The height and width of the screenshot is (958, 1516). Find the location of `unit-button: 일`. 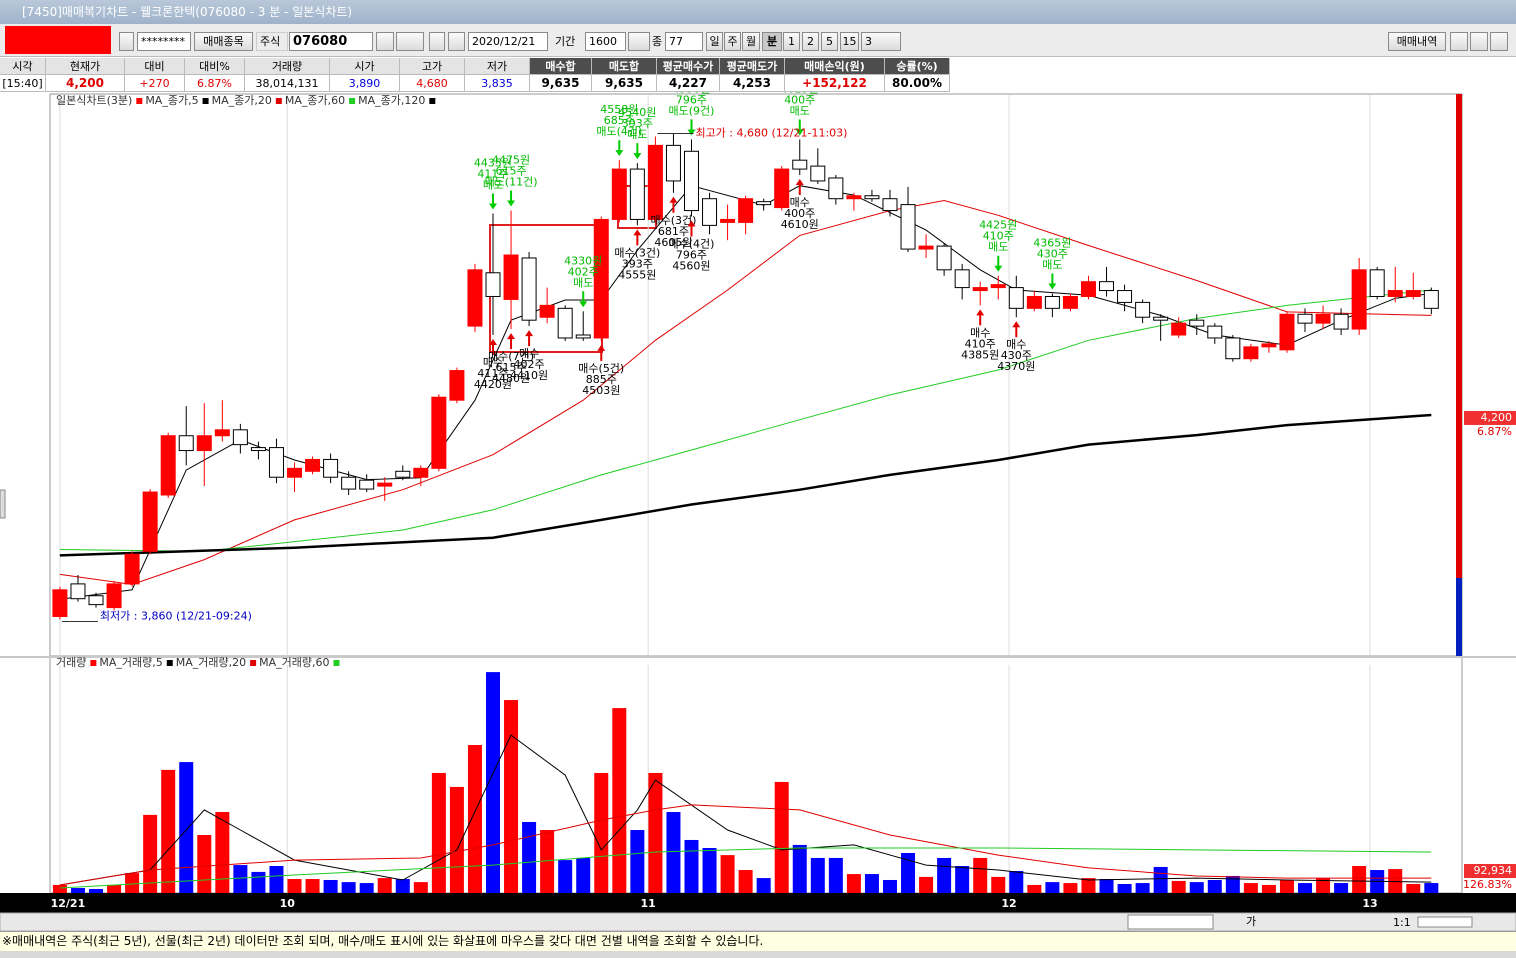

unit-button: 일 is located at coordinates (714, 41).